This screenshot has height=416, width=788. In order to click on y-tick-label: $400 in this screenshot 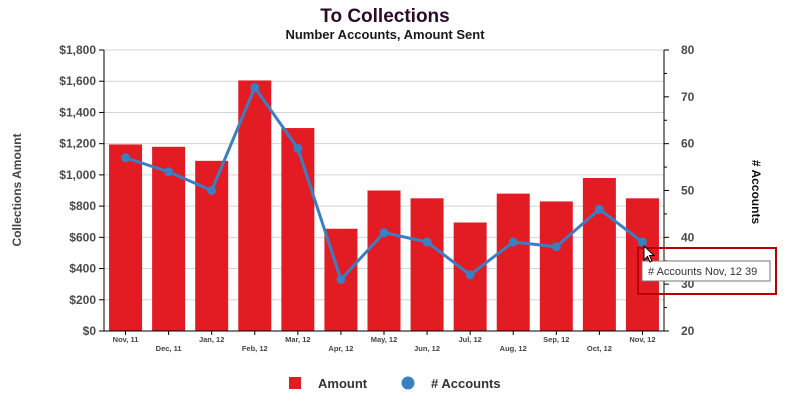, I will do `click(82, 269)`.